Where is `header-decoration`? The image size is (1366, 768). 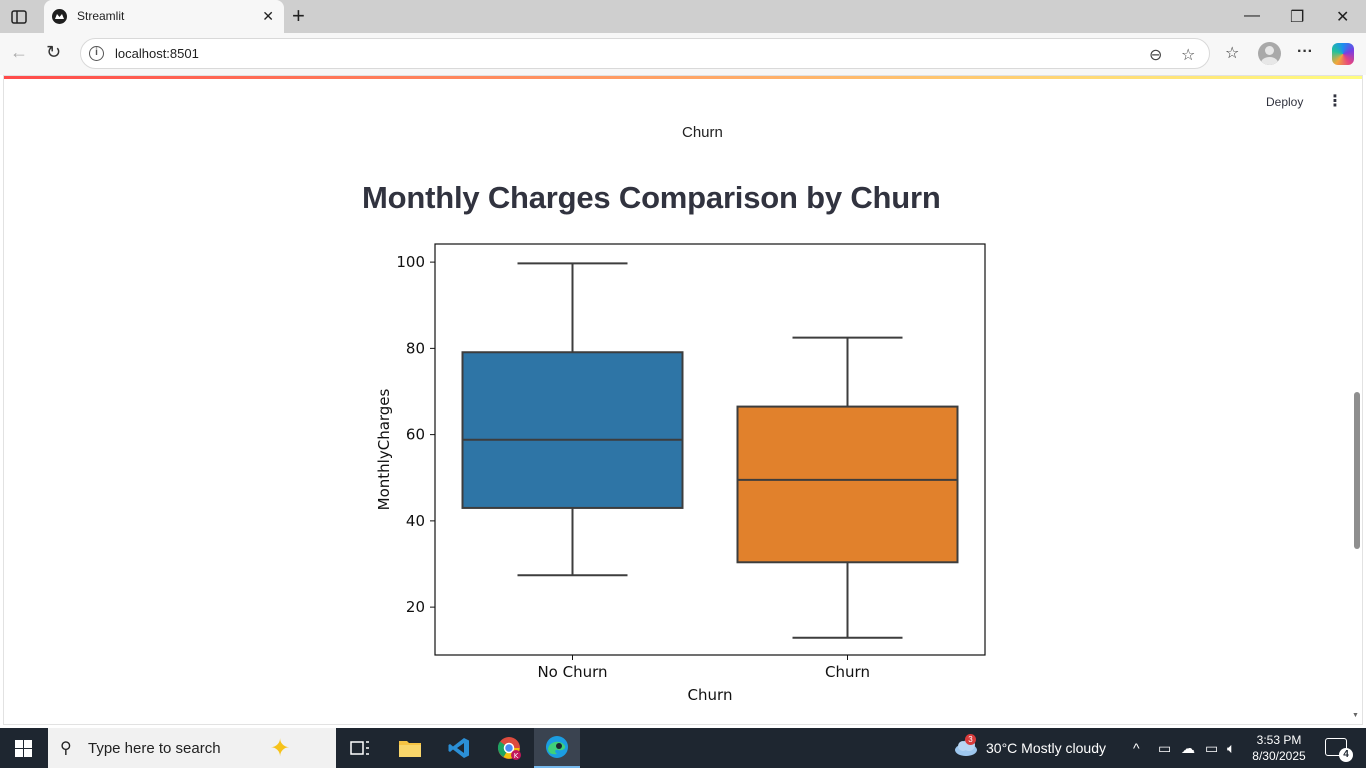
header-decoration is located at coordinates (683, 77).